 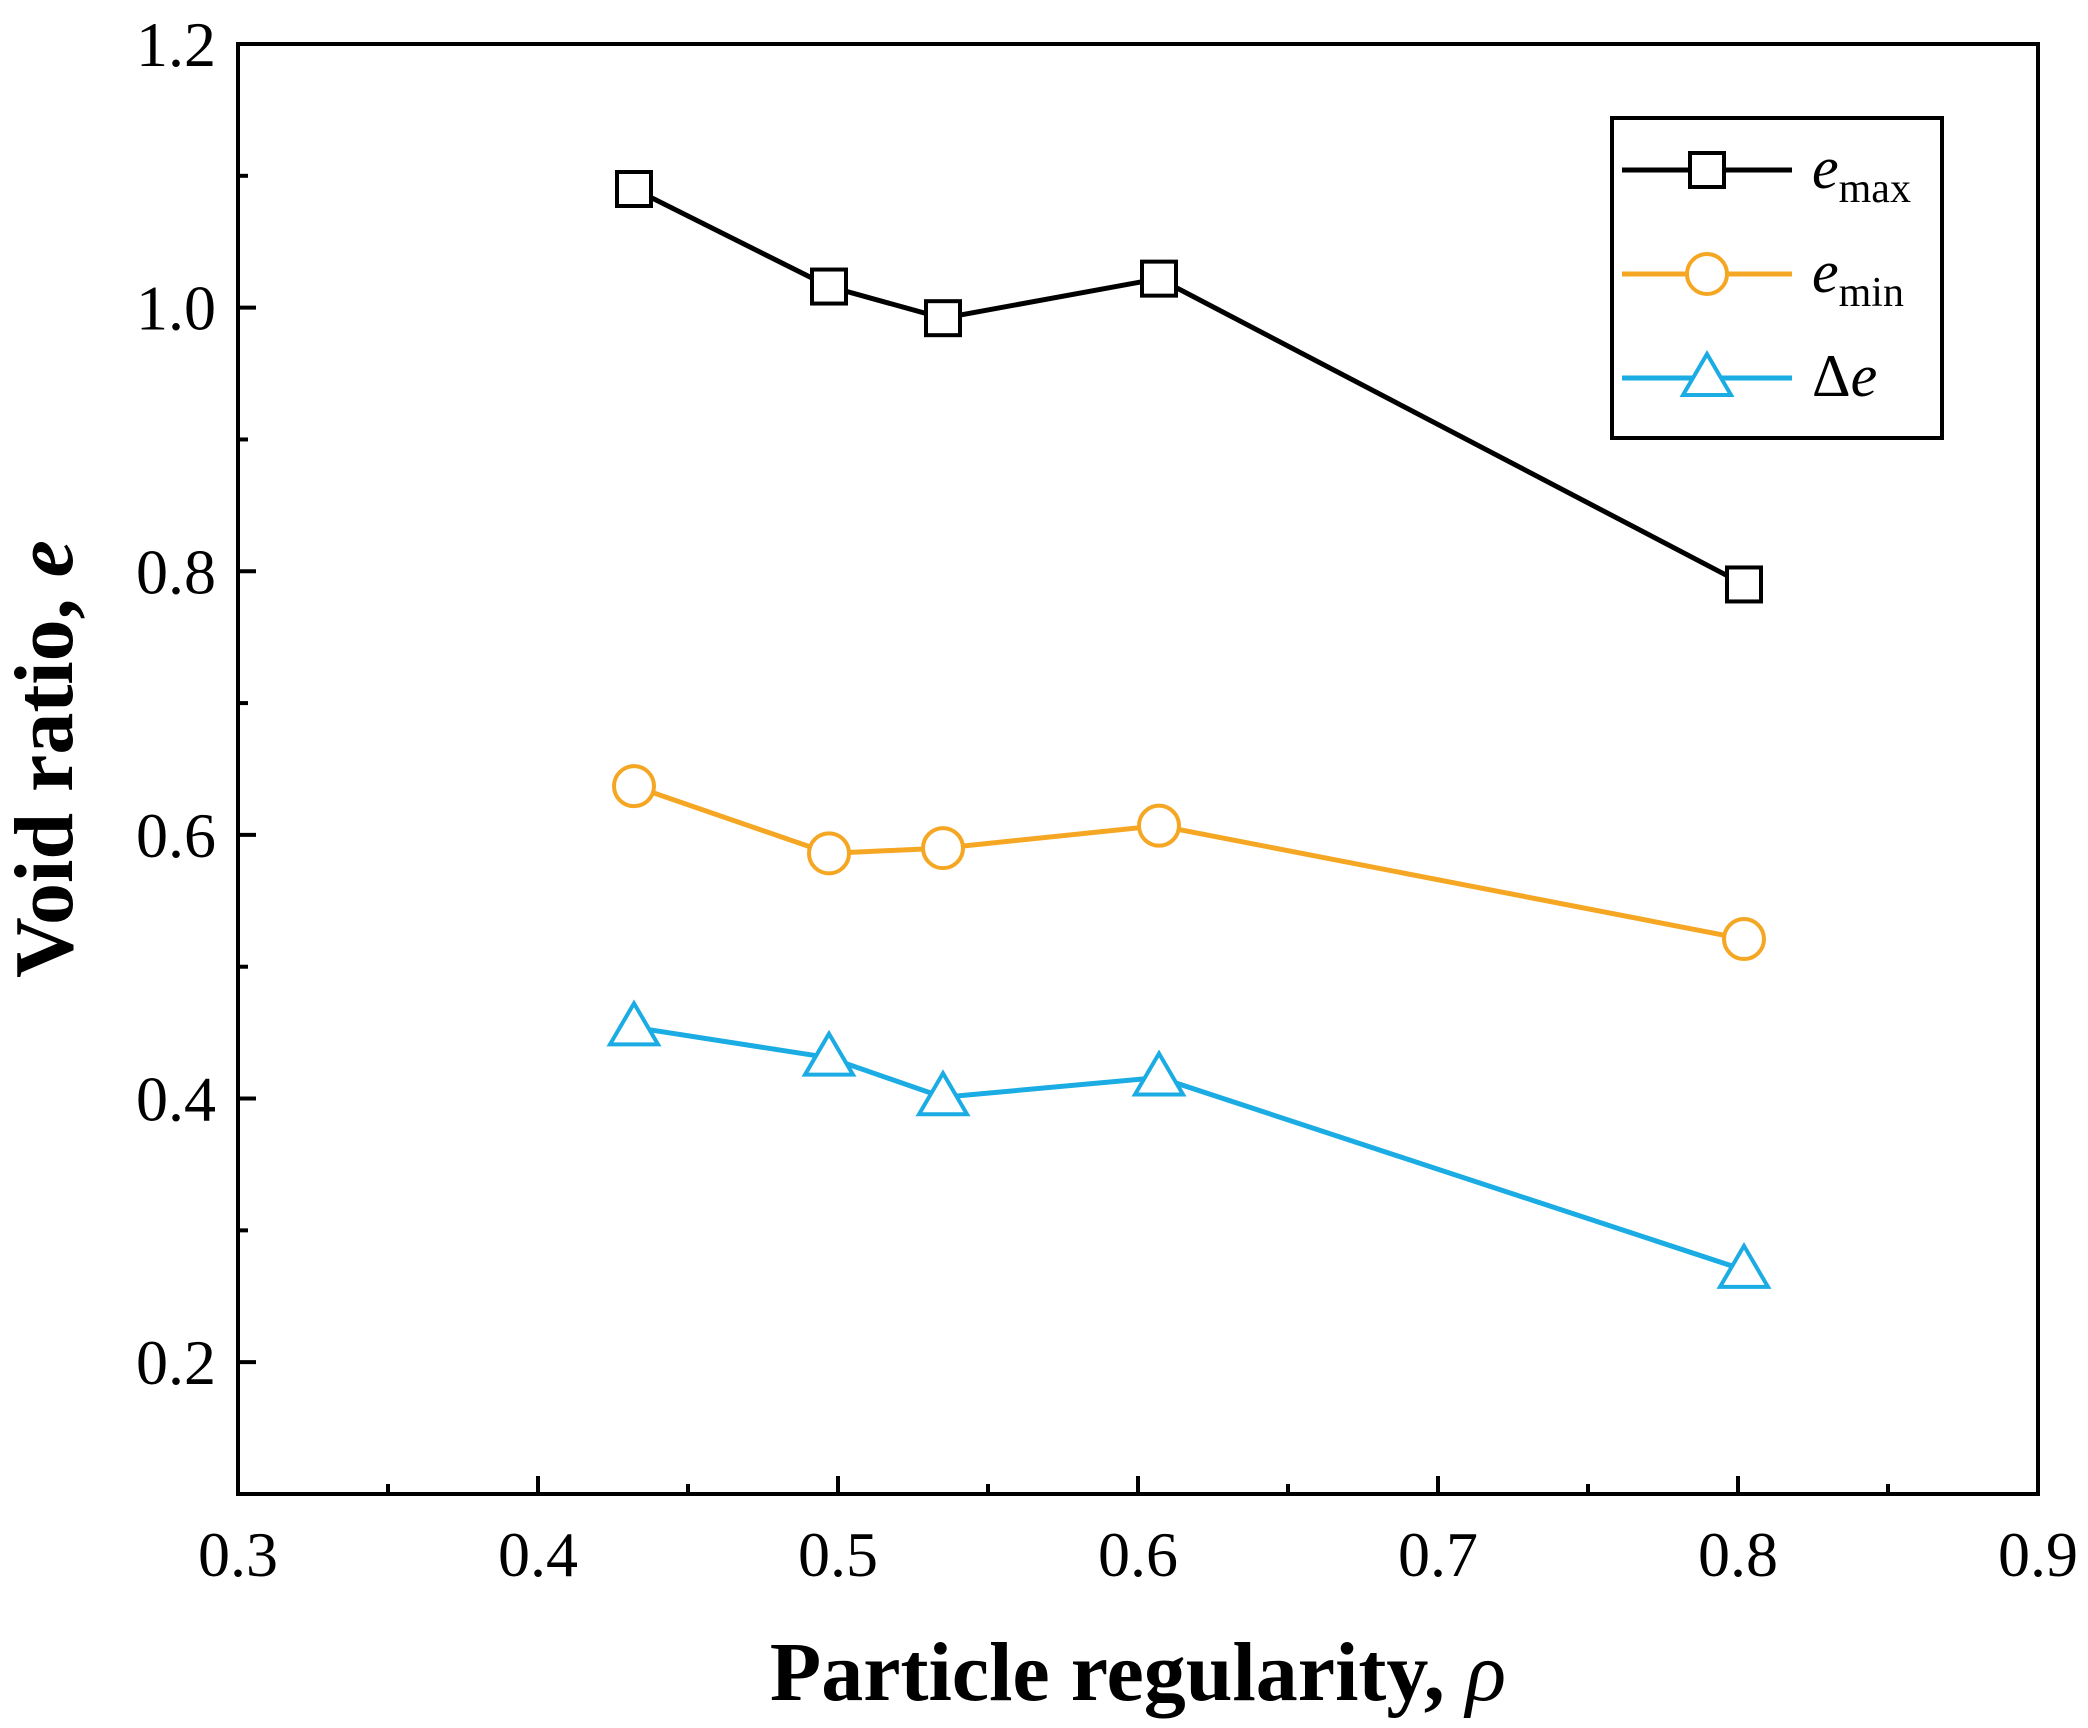 What do you see at coordinates (1749, 376) in the screenshot?
I see `legend-item: Δe` at bounding box center [1749, 376].